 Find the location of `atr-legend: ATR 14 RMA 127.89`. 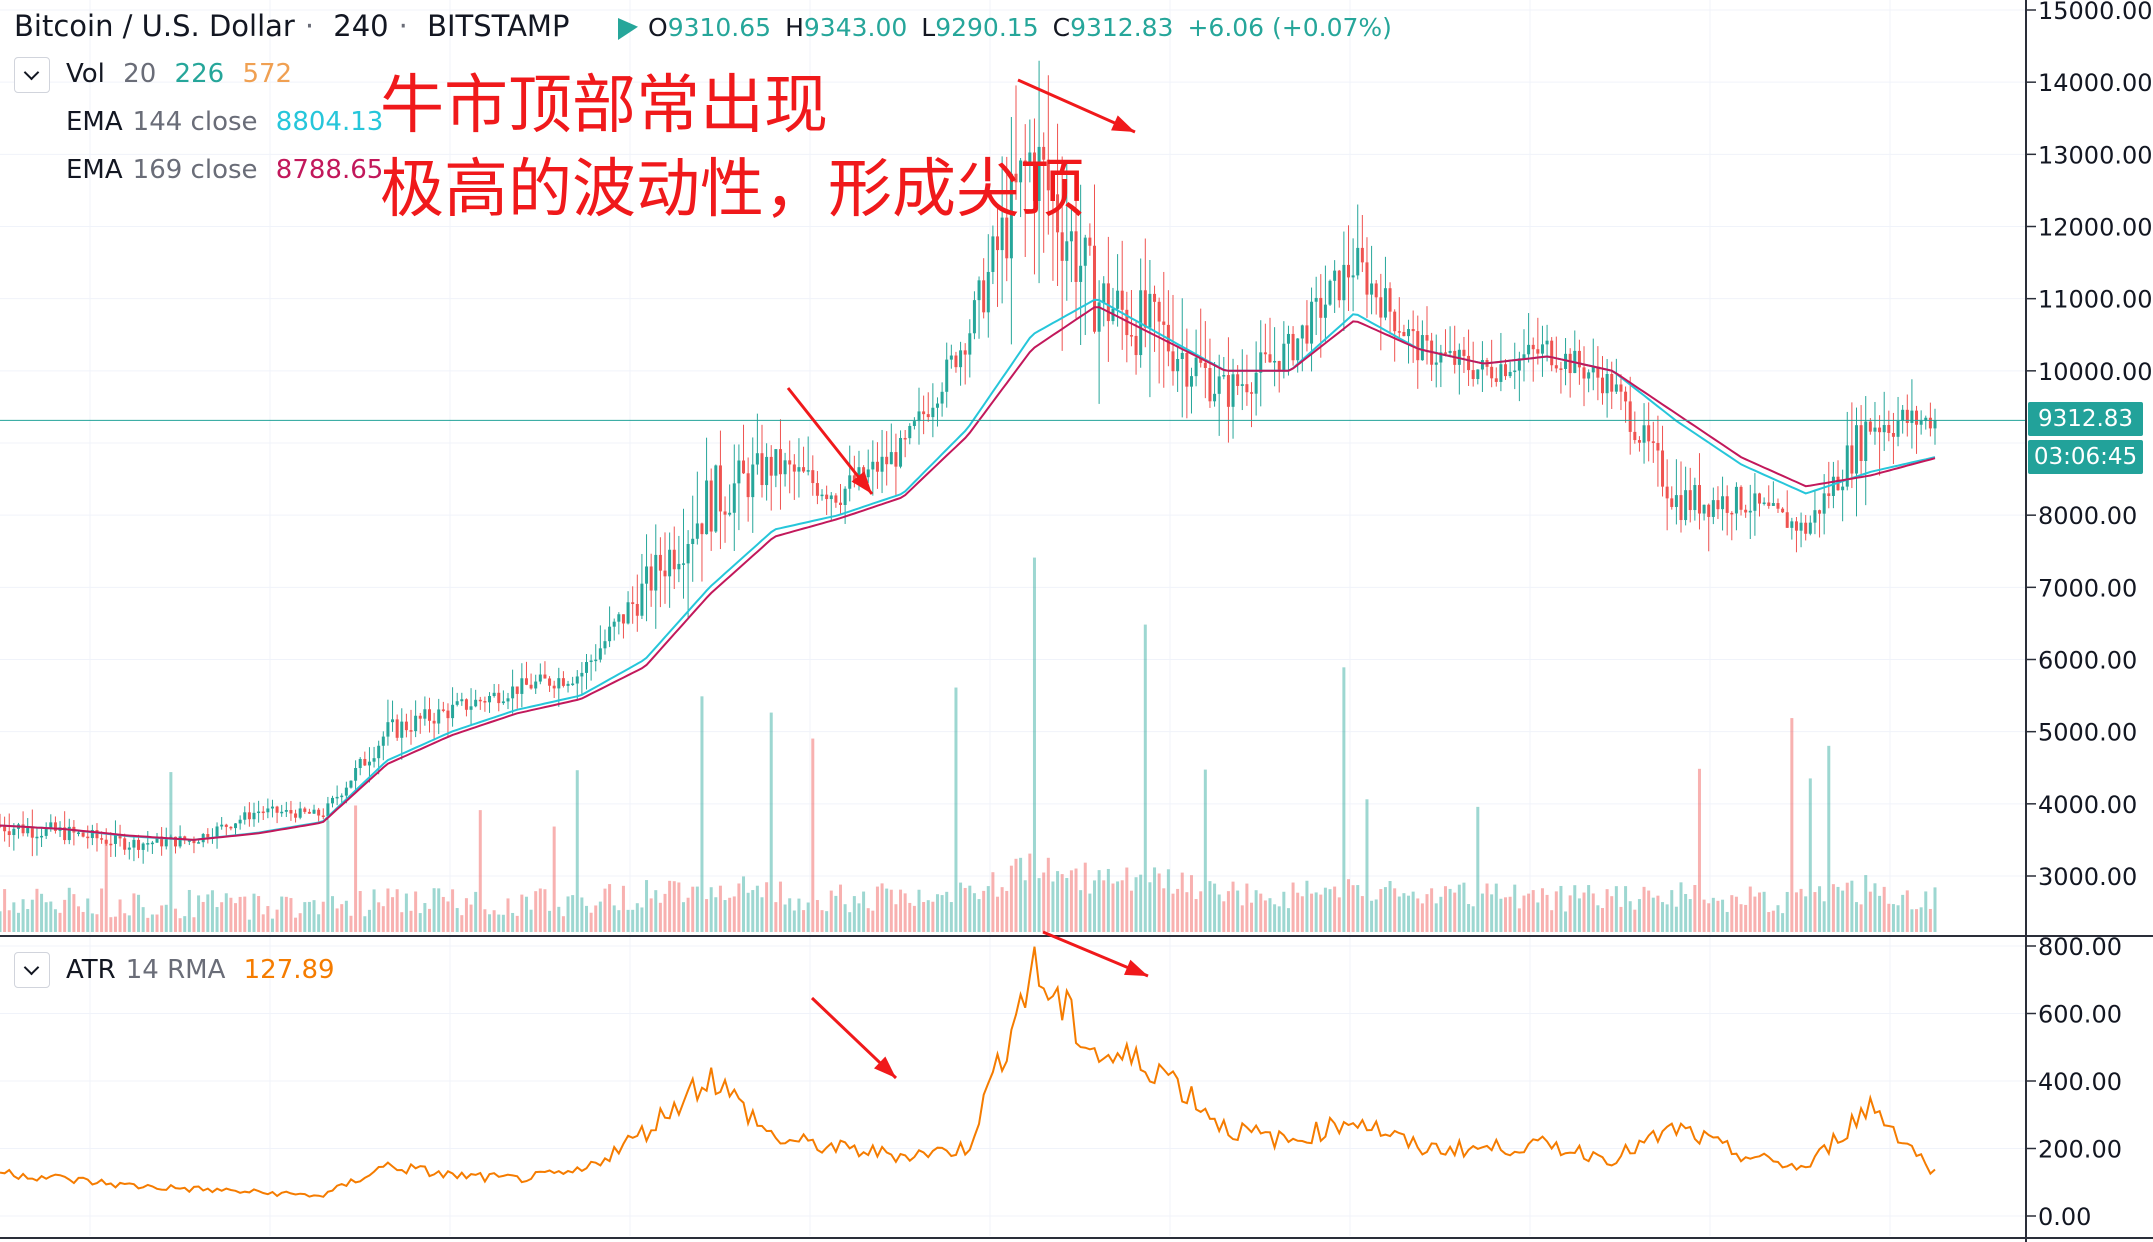

atr-legend: ATR 14 RMA 127.89 is located at coordinates (200, 970).